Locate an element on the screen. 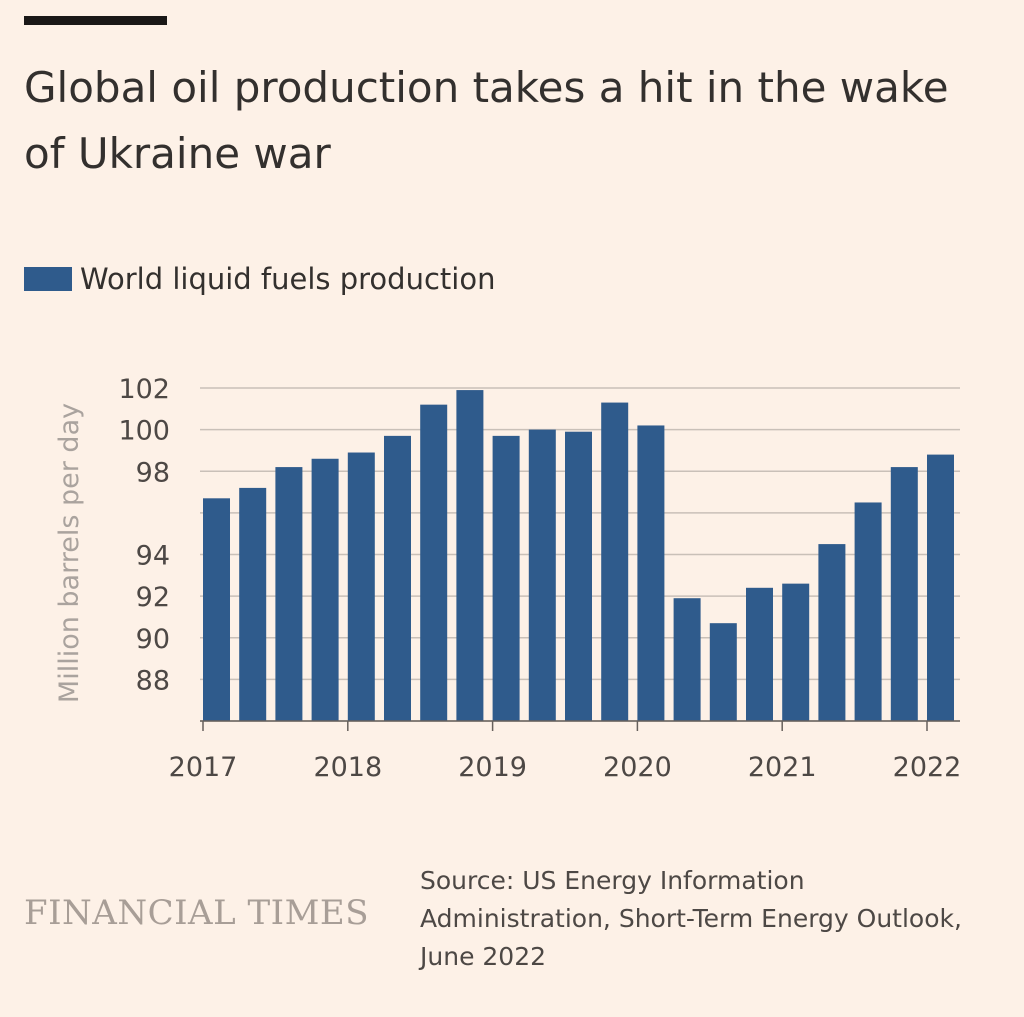 The width and height of the screenshot is (1024, 1017). legend-swatch is located at coordinates (48, 279).